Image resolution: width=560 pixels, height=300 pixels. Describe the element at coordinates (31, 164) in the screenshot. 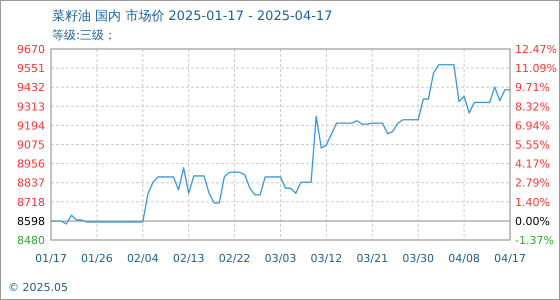

I see `y-tick-label: 8956` at that location.